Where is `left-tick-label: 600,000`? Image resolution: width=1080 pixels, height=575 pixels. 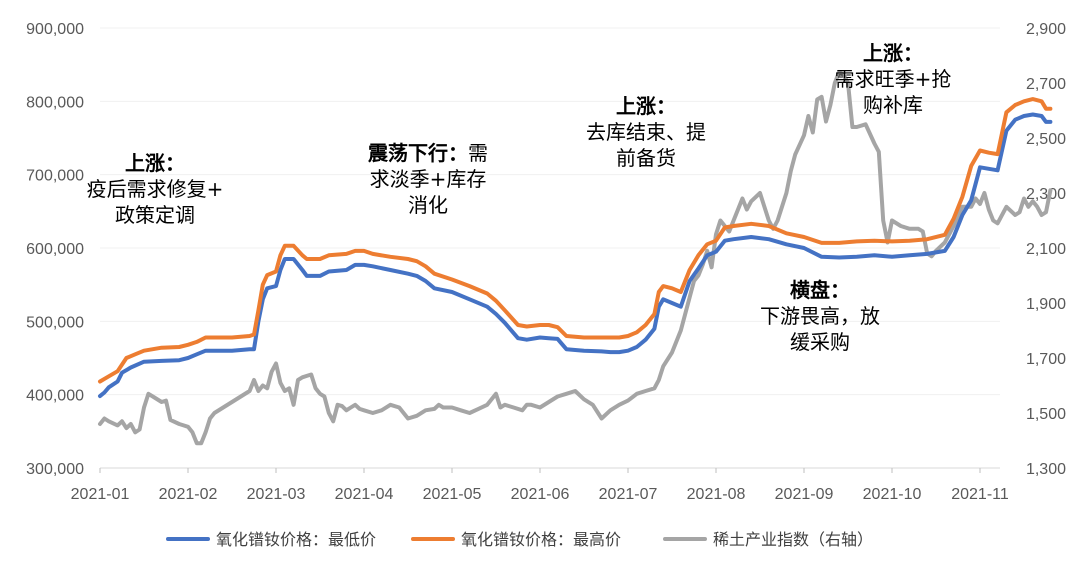
left-tick-label: 600,000 is located at coordinates (55, 249).